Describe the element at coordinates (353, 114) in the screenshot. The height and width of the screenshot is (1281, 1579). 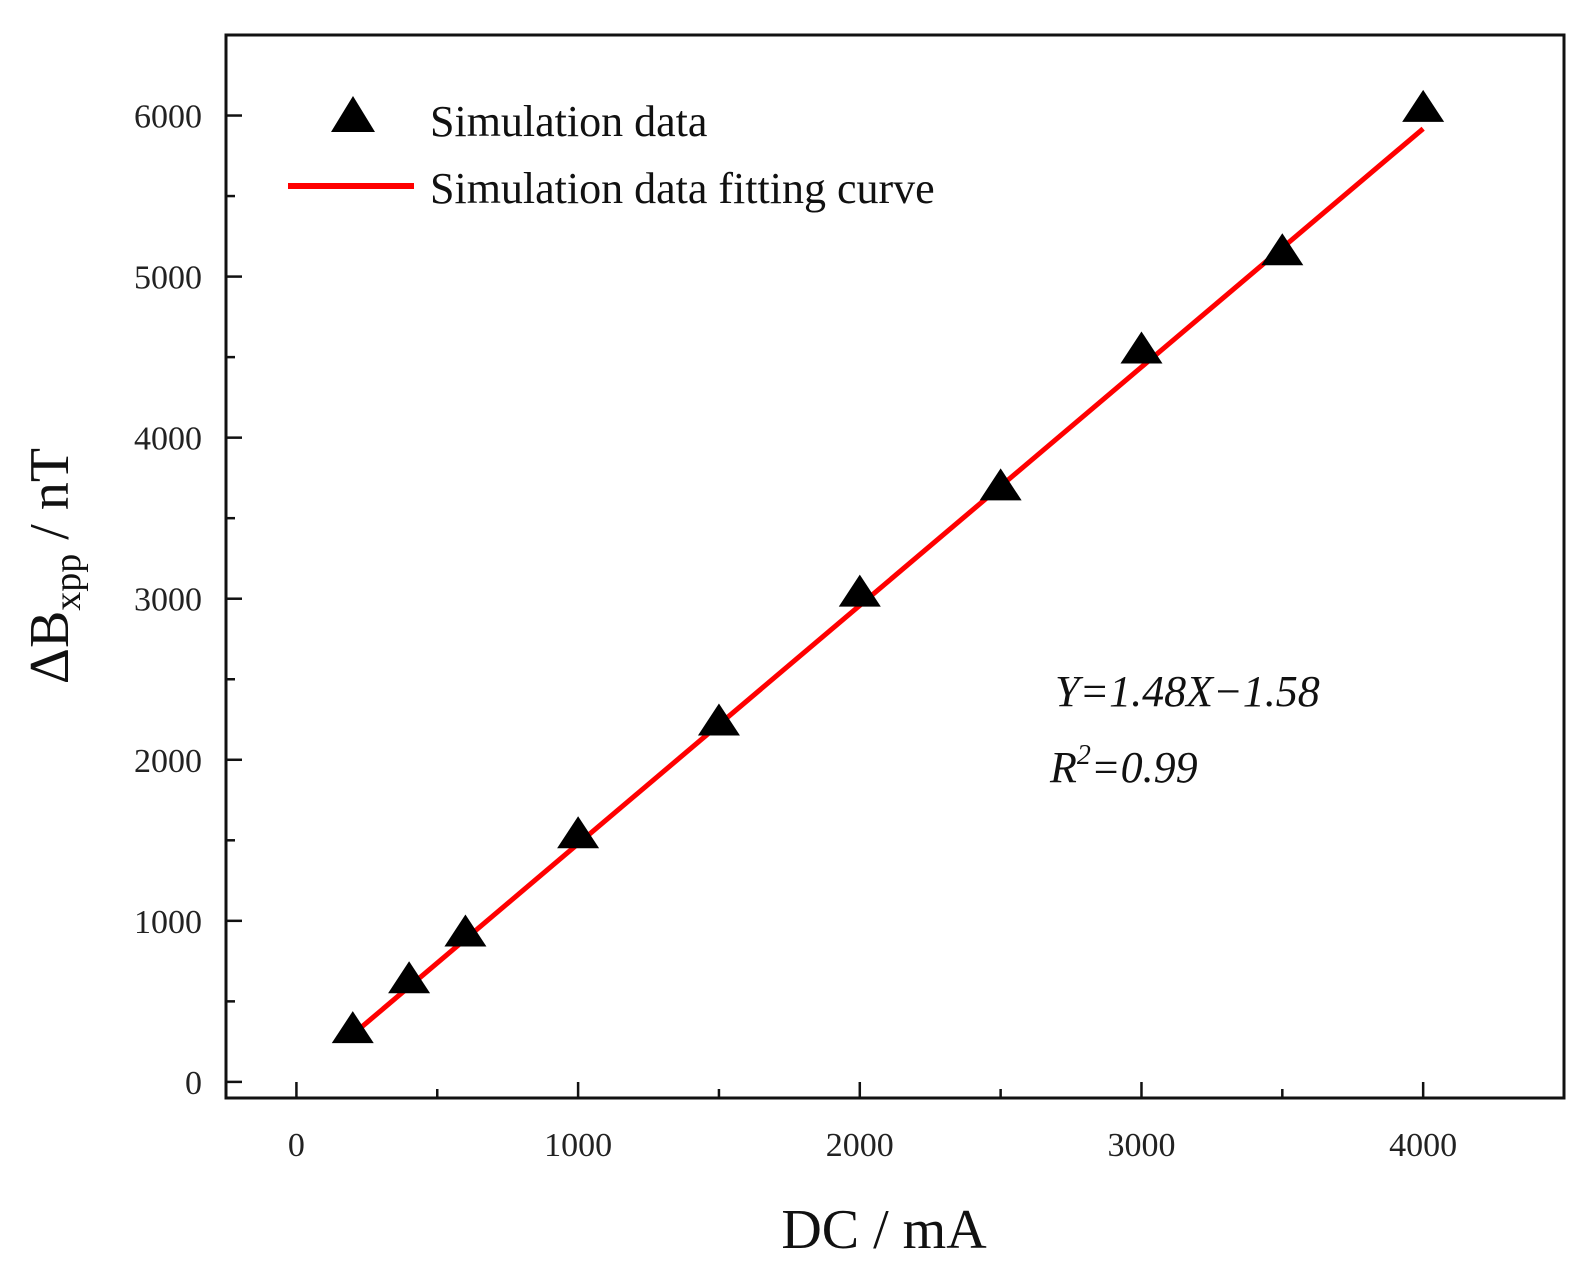
I see `legend-triangle-marker` at that location.